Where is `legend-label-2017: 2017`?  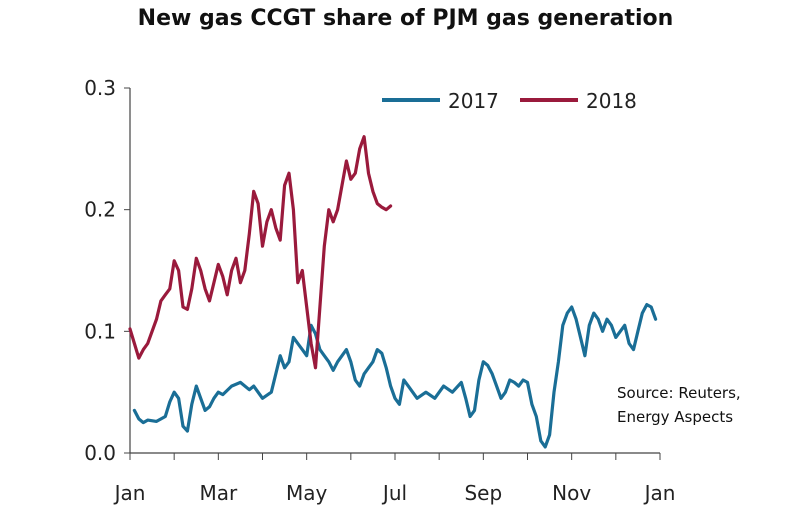 legend-label-2017: 2017 is located at coordinates (473, 101).